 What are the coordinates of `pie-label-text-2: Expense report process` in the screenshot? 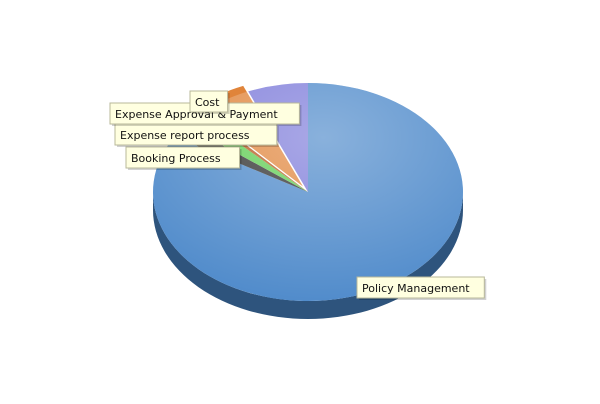 It's located at (185, 135).